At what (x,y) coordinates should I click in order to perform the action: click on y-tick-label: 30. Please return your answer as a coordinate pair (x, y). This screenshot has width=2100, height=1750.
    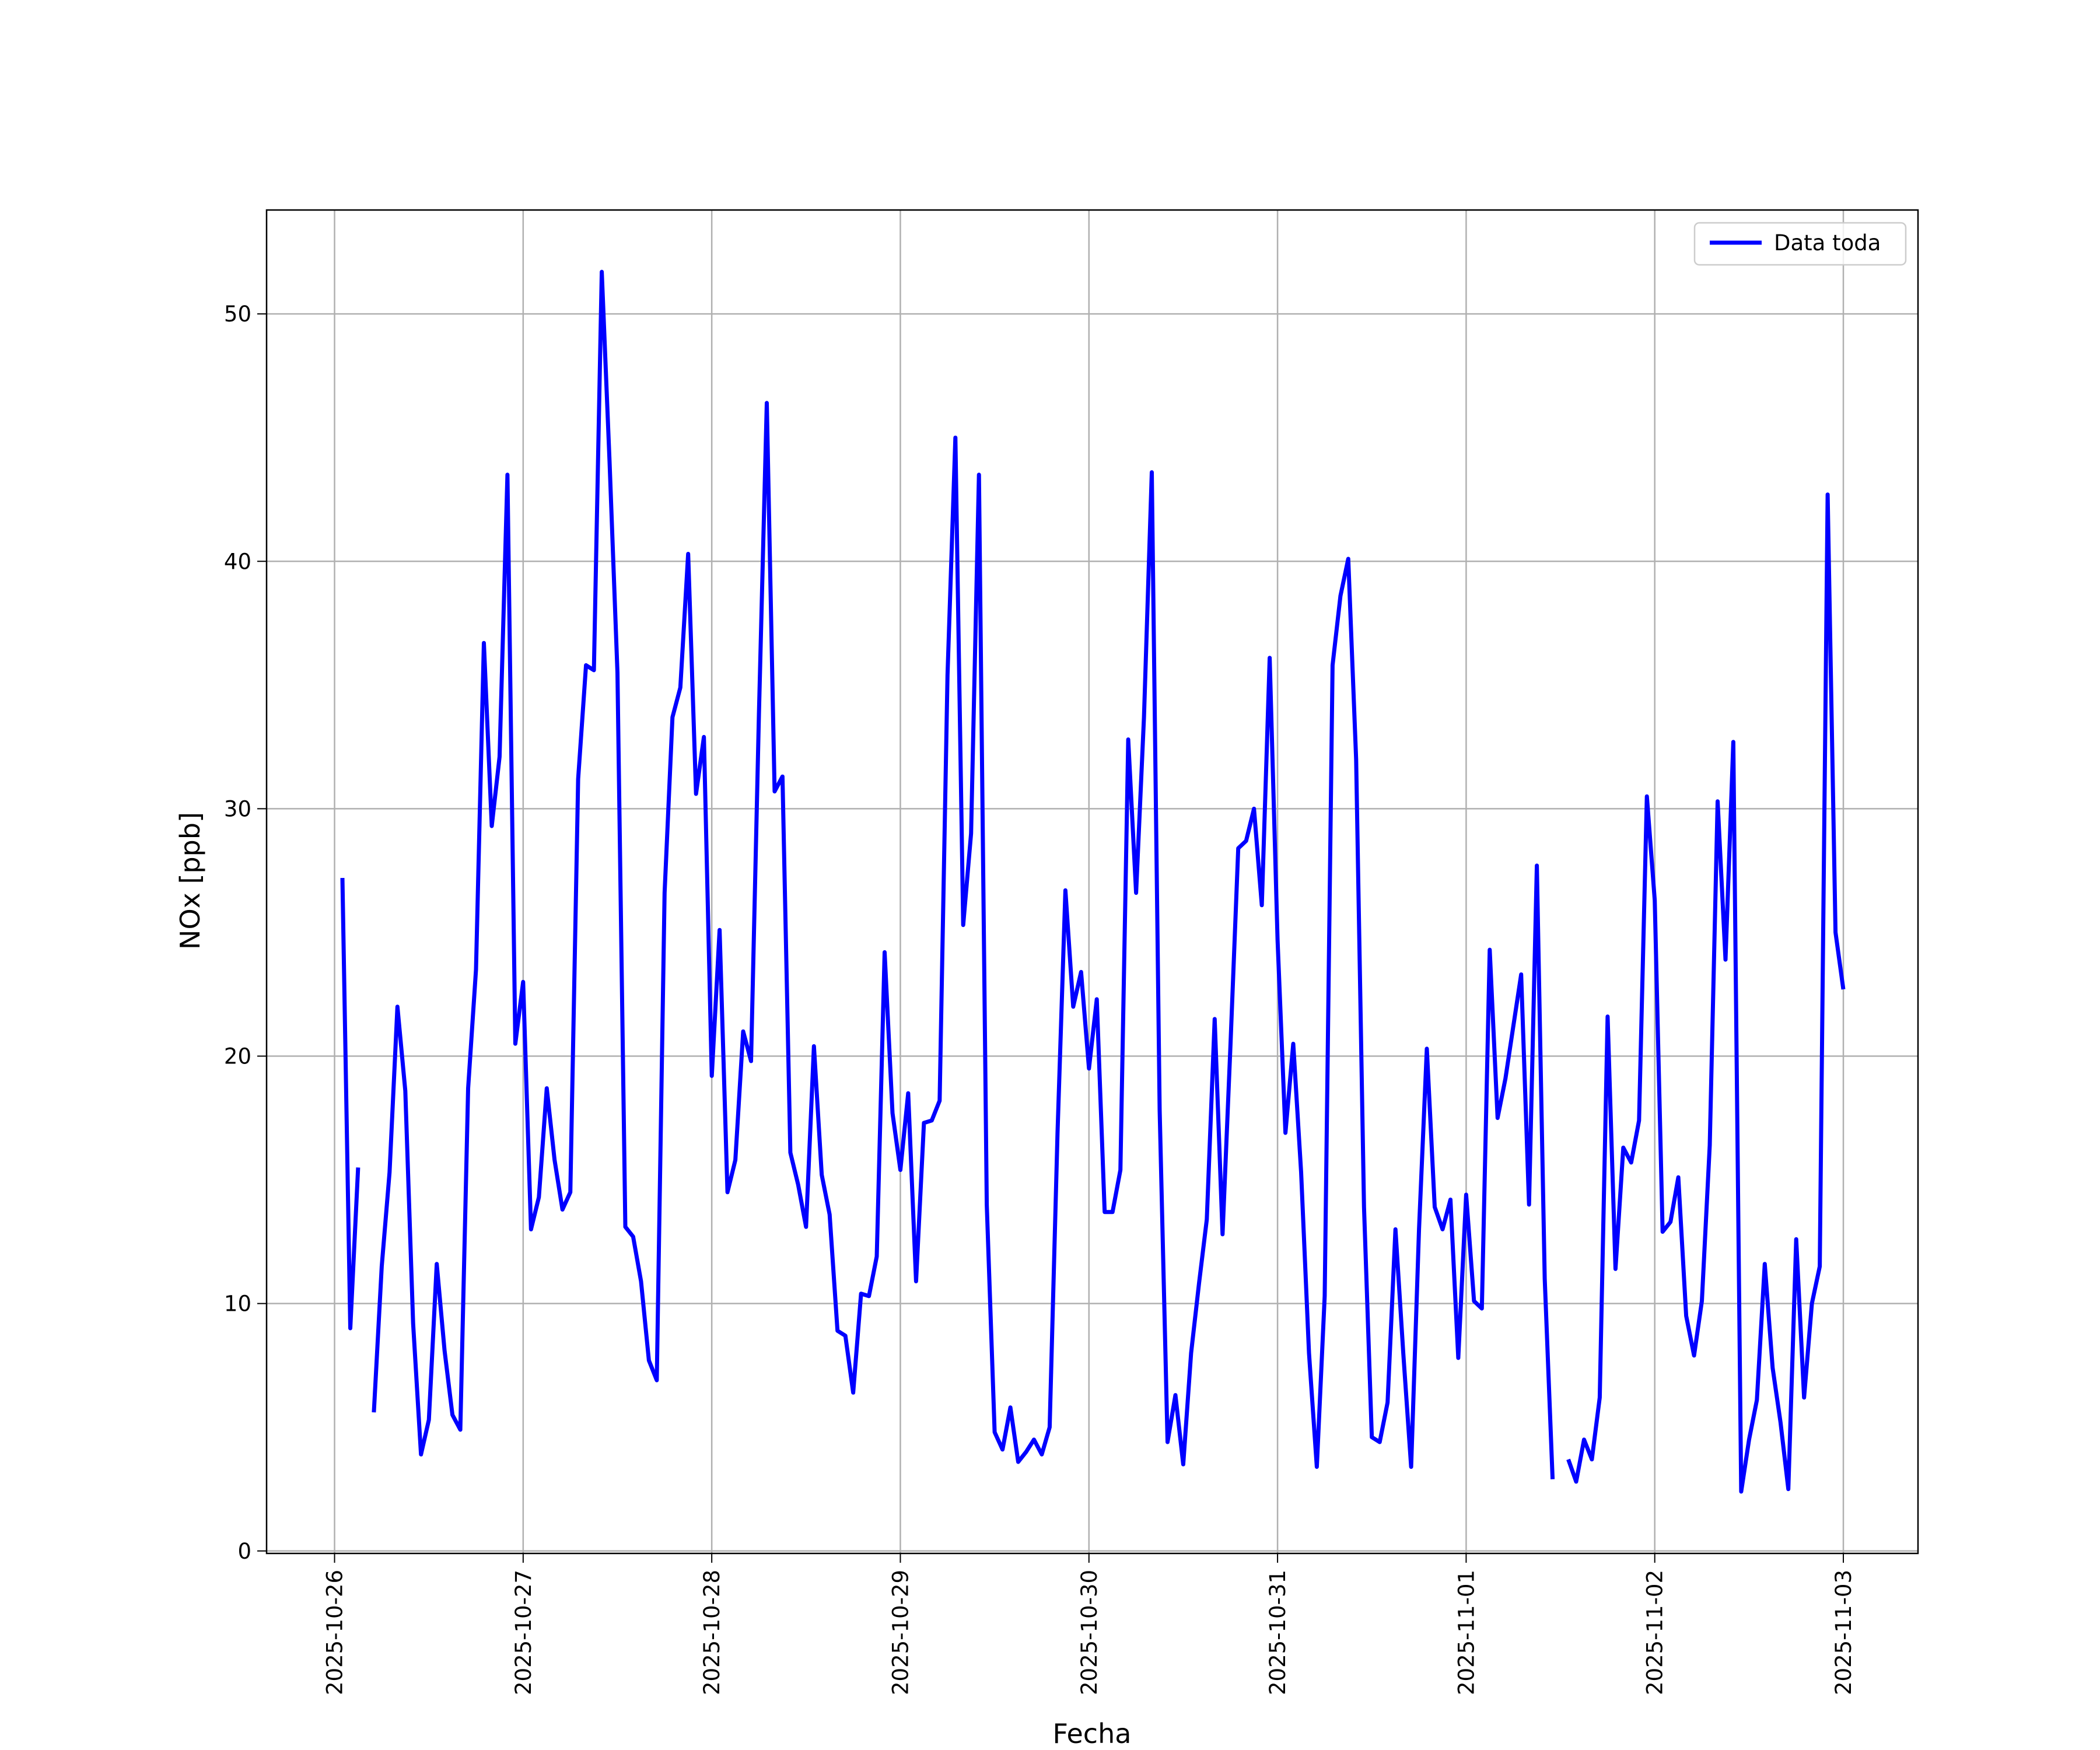
    Looking at the image, I should click on (237, 808).